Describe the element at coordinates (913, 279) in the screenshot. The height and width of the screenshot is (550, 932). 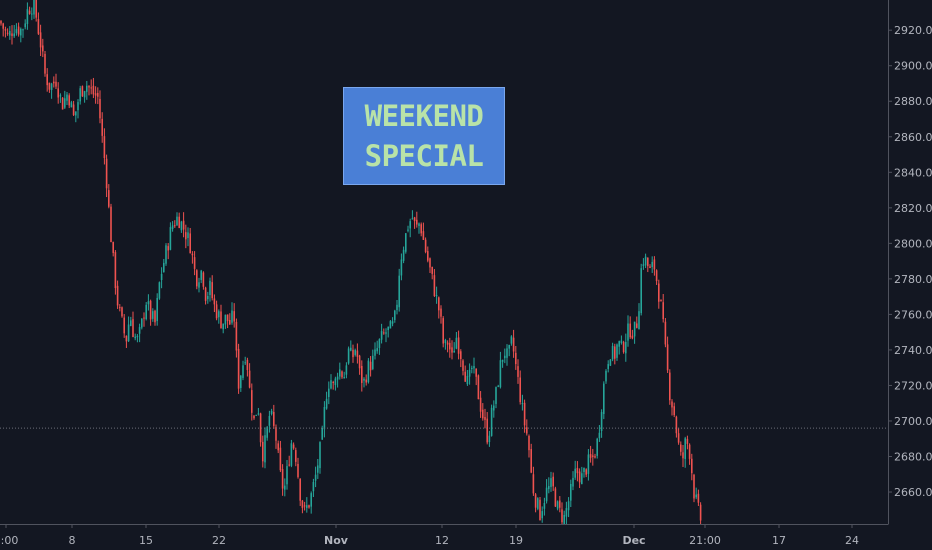
I see `price-tick-label: 2780.00` at that location.